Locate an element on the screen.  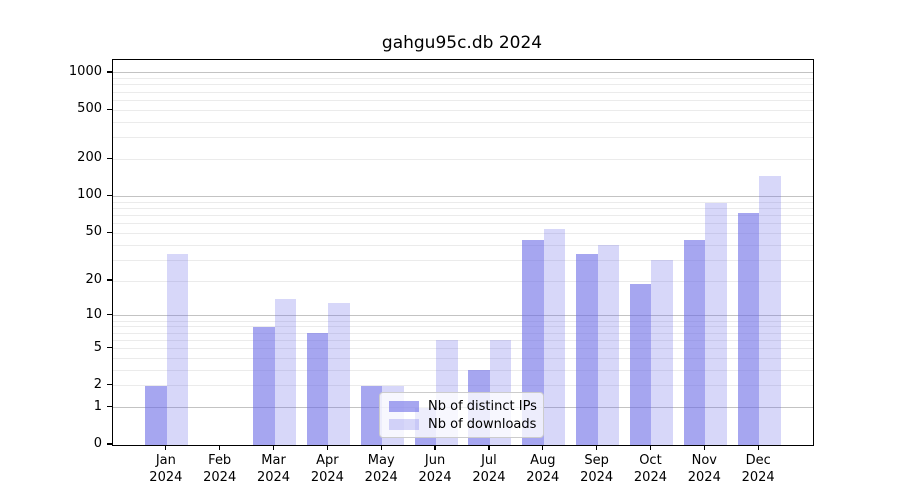
chart-title: gahgu95c.db 2024 is located at coordinates (462, 43).